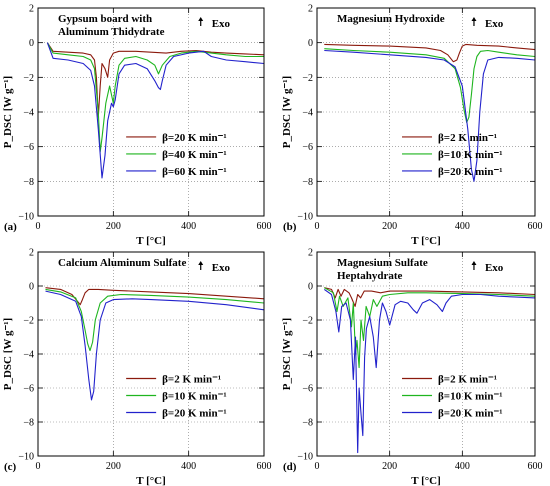 This screenshot has height=486, width=550. Describe the element at coordinates (10, 227) in the screenshot. I see `panel-label: (a)` at that location.